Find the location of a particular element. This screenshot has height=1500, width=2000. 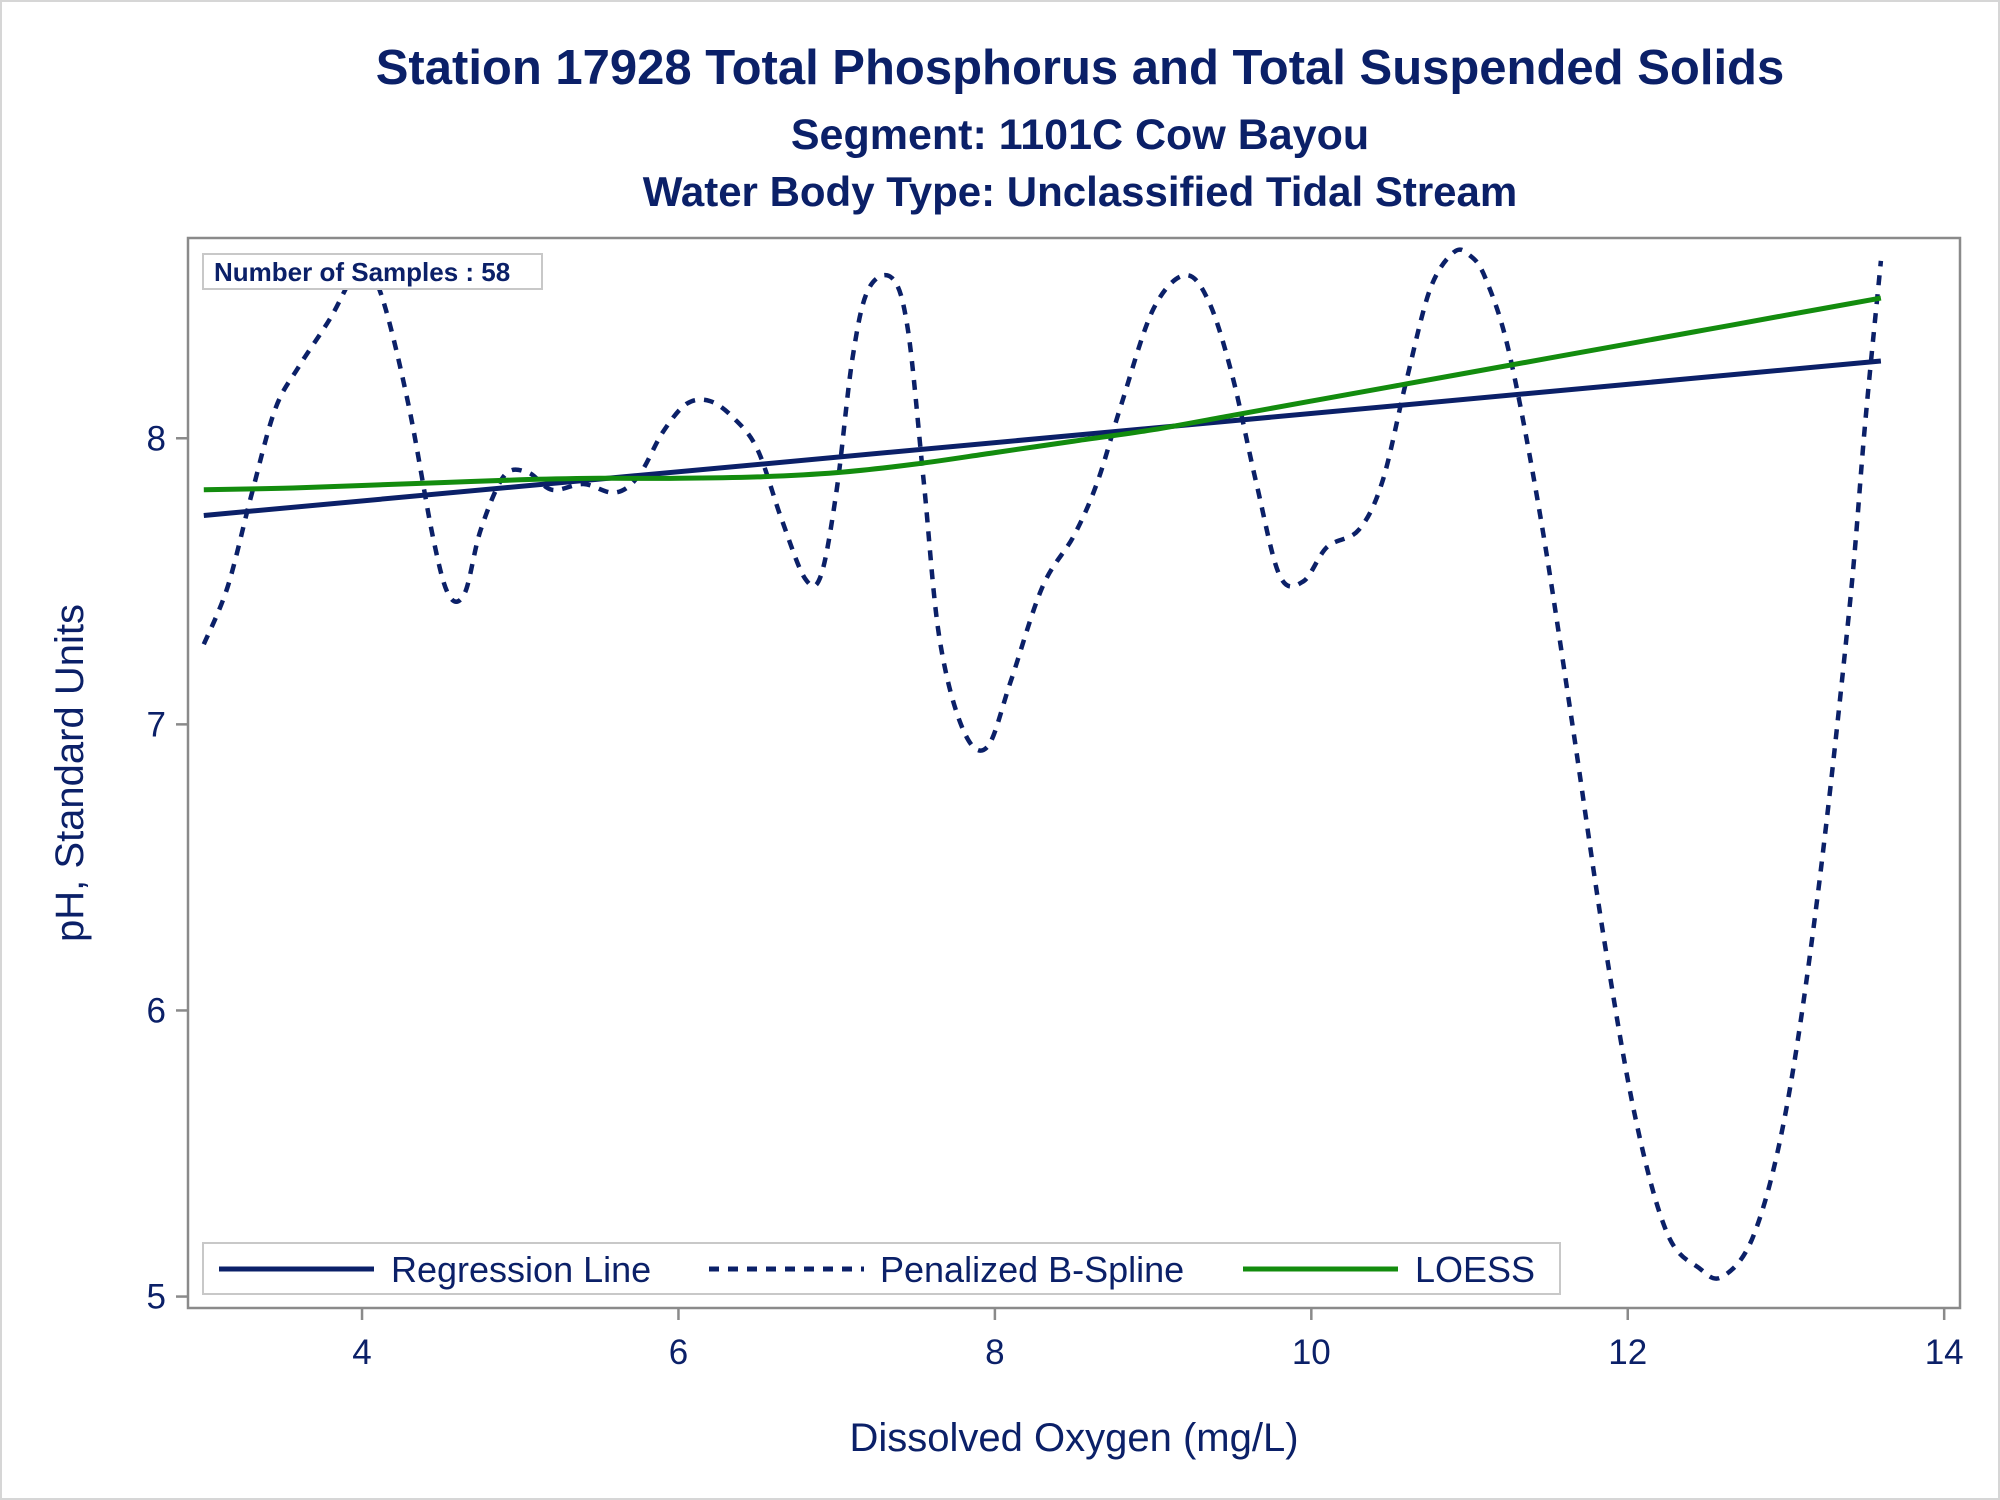

legend-label-loess: LOESS is located at coordinates (1475, 1269).